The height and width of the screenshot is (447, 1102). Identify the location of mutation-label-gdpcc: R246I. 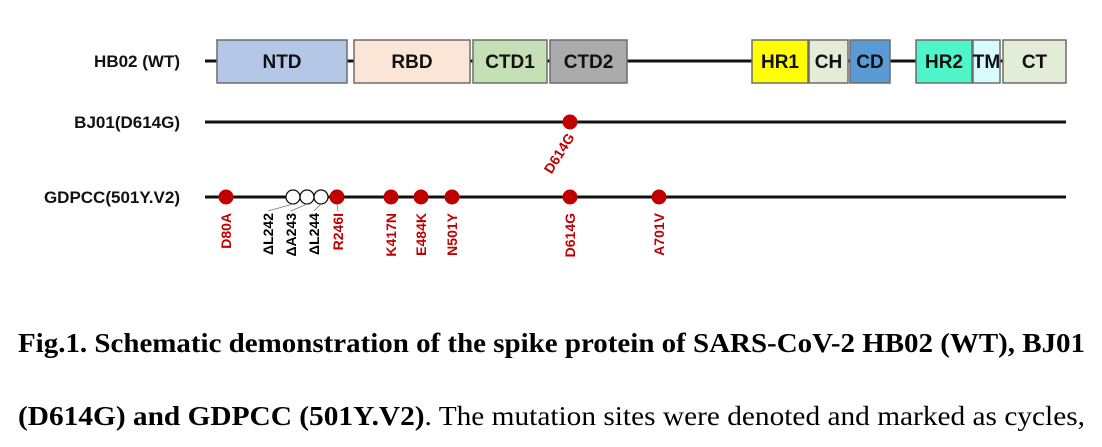
(338, 231).